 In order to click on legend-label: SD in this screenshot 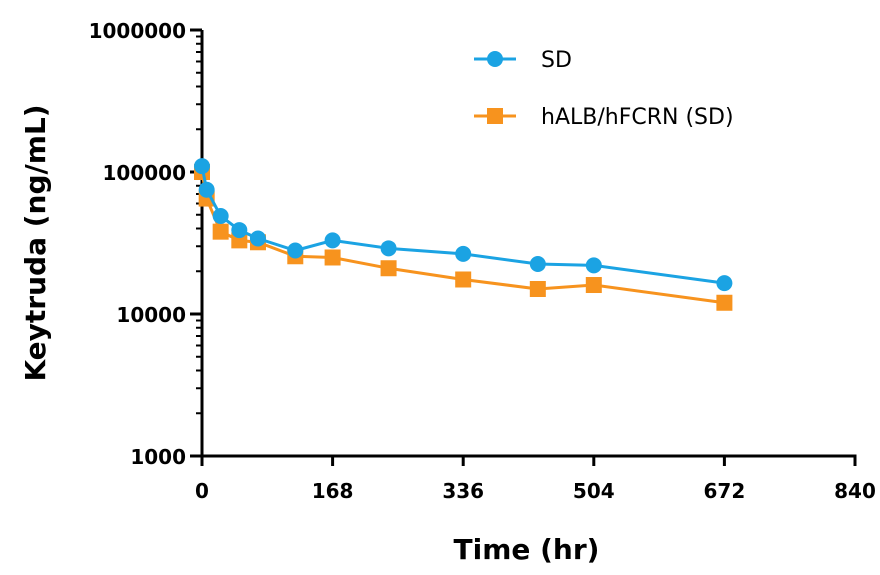, I will do `click(556, 60)`.